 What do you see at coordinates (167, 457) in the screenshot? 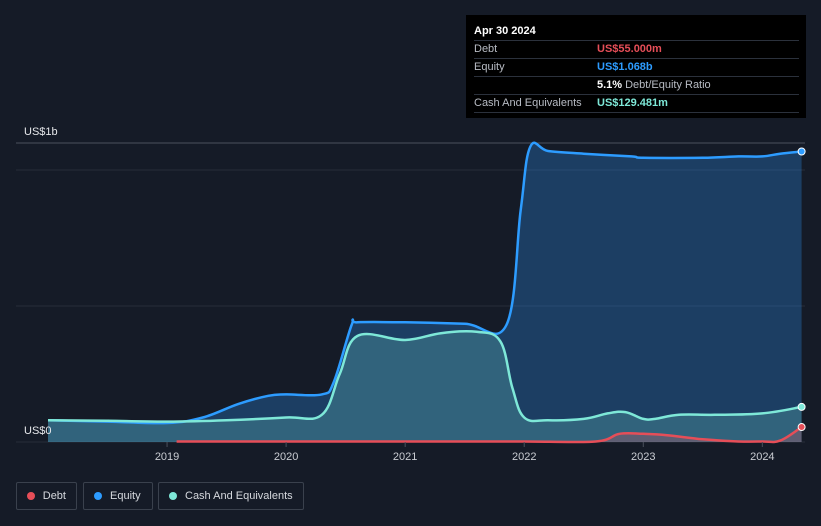
I see `x-tick-label: 2019` at bounding box center [167, 457].